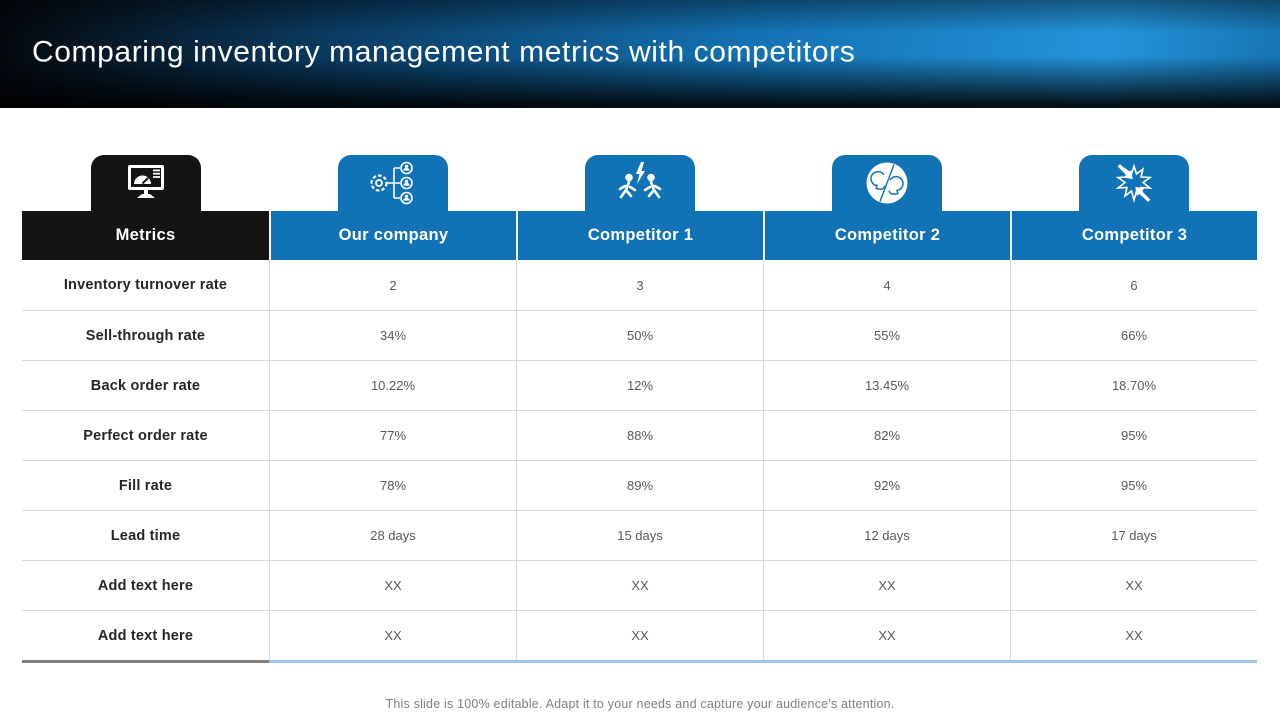 The width and height of the screenshot is (1280, 720). I want to click on metric-label: Fill rate, so click(145, 485).